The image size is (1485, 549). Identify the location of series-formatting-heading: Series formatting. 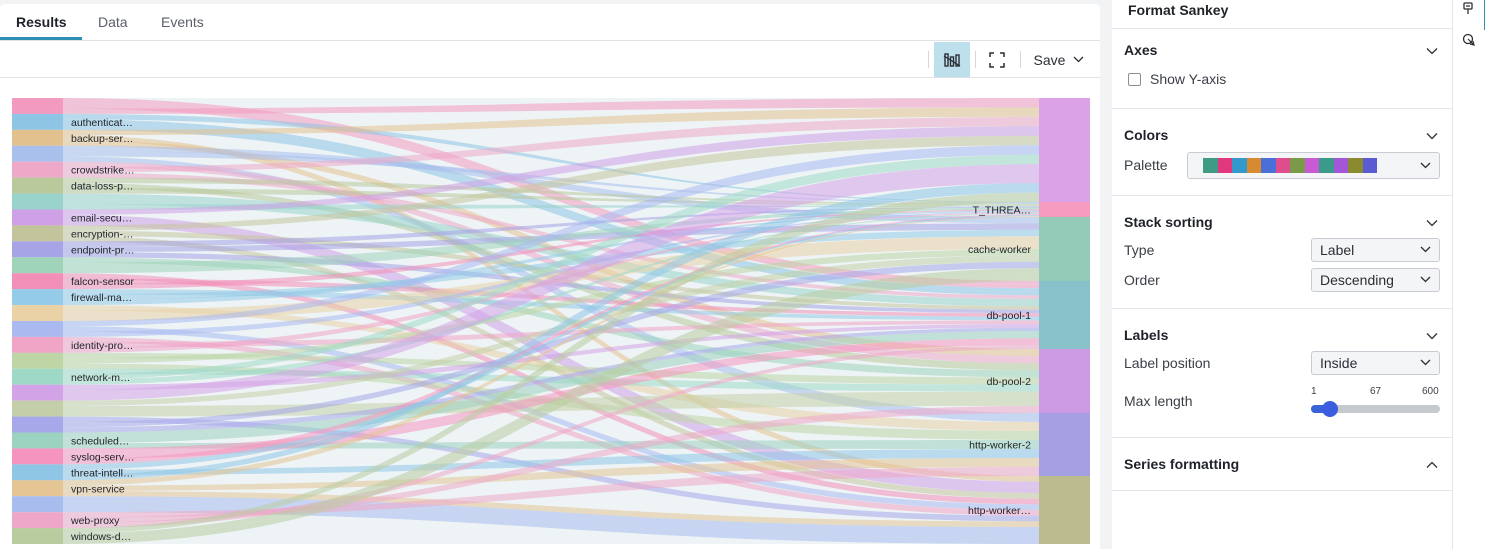
(1182, 464).